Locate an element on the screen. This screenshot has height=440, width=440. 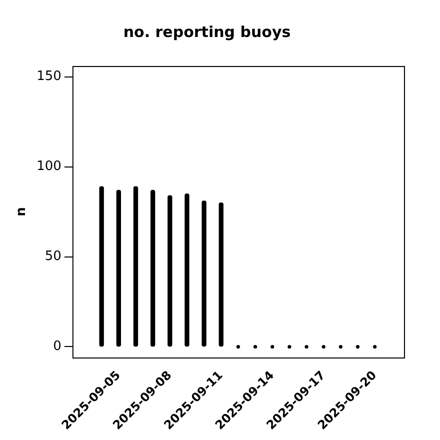
y-tick-label: 50 is located at coordinates (53, 256).